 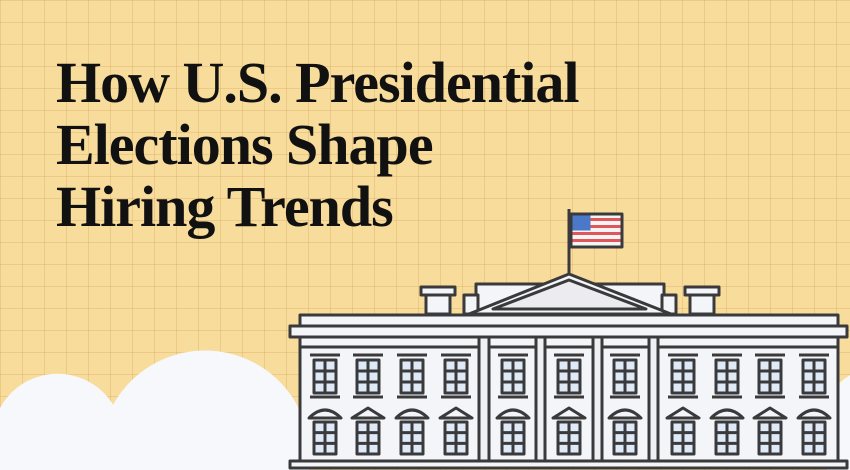 What do you see at coordinates (245, 144) in the screenshot?
I see `title-line-2: Elections Shape` at bounding box center [245, 144].